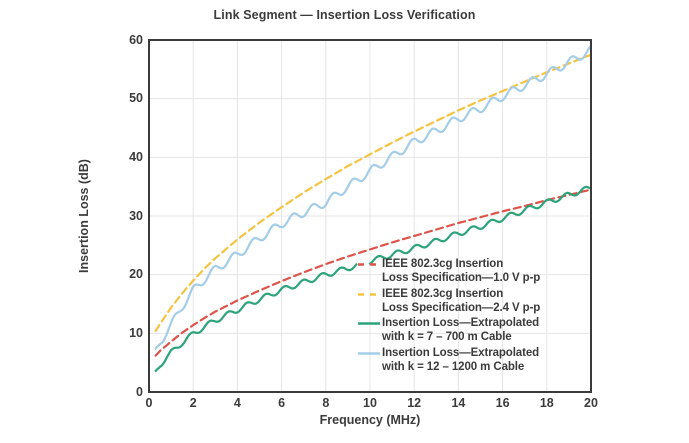 This screenshot has height=443, width=689. What do you see at coordinates (193, 403) in the screenshot?
I see `x-tick-label: 2` at bounding box center [193, 403].